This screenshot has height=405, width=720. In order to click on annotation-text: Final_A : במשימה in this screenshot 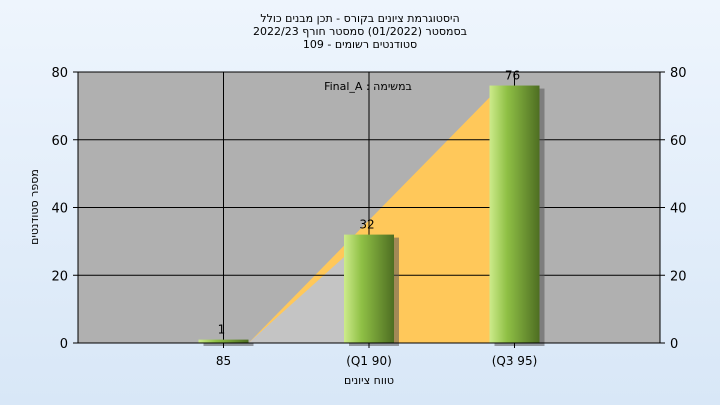, I will do `click(368, 86)`.